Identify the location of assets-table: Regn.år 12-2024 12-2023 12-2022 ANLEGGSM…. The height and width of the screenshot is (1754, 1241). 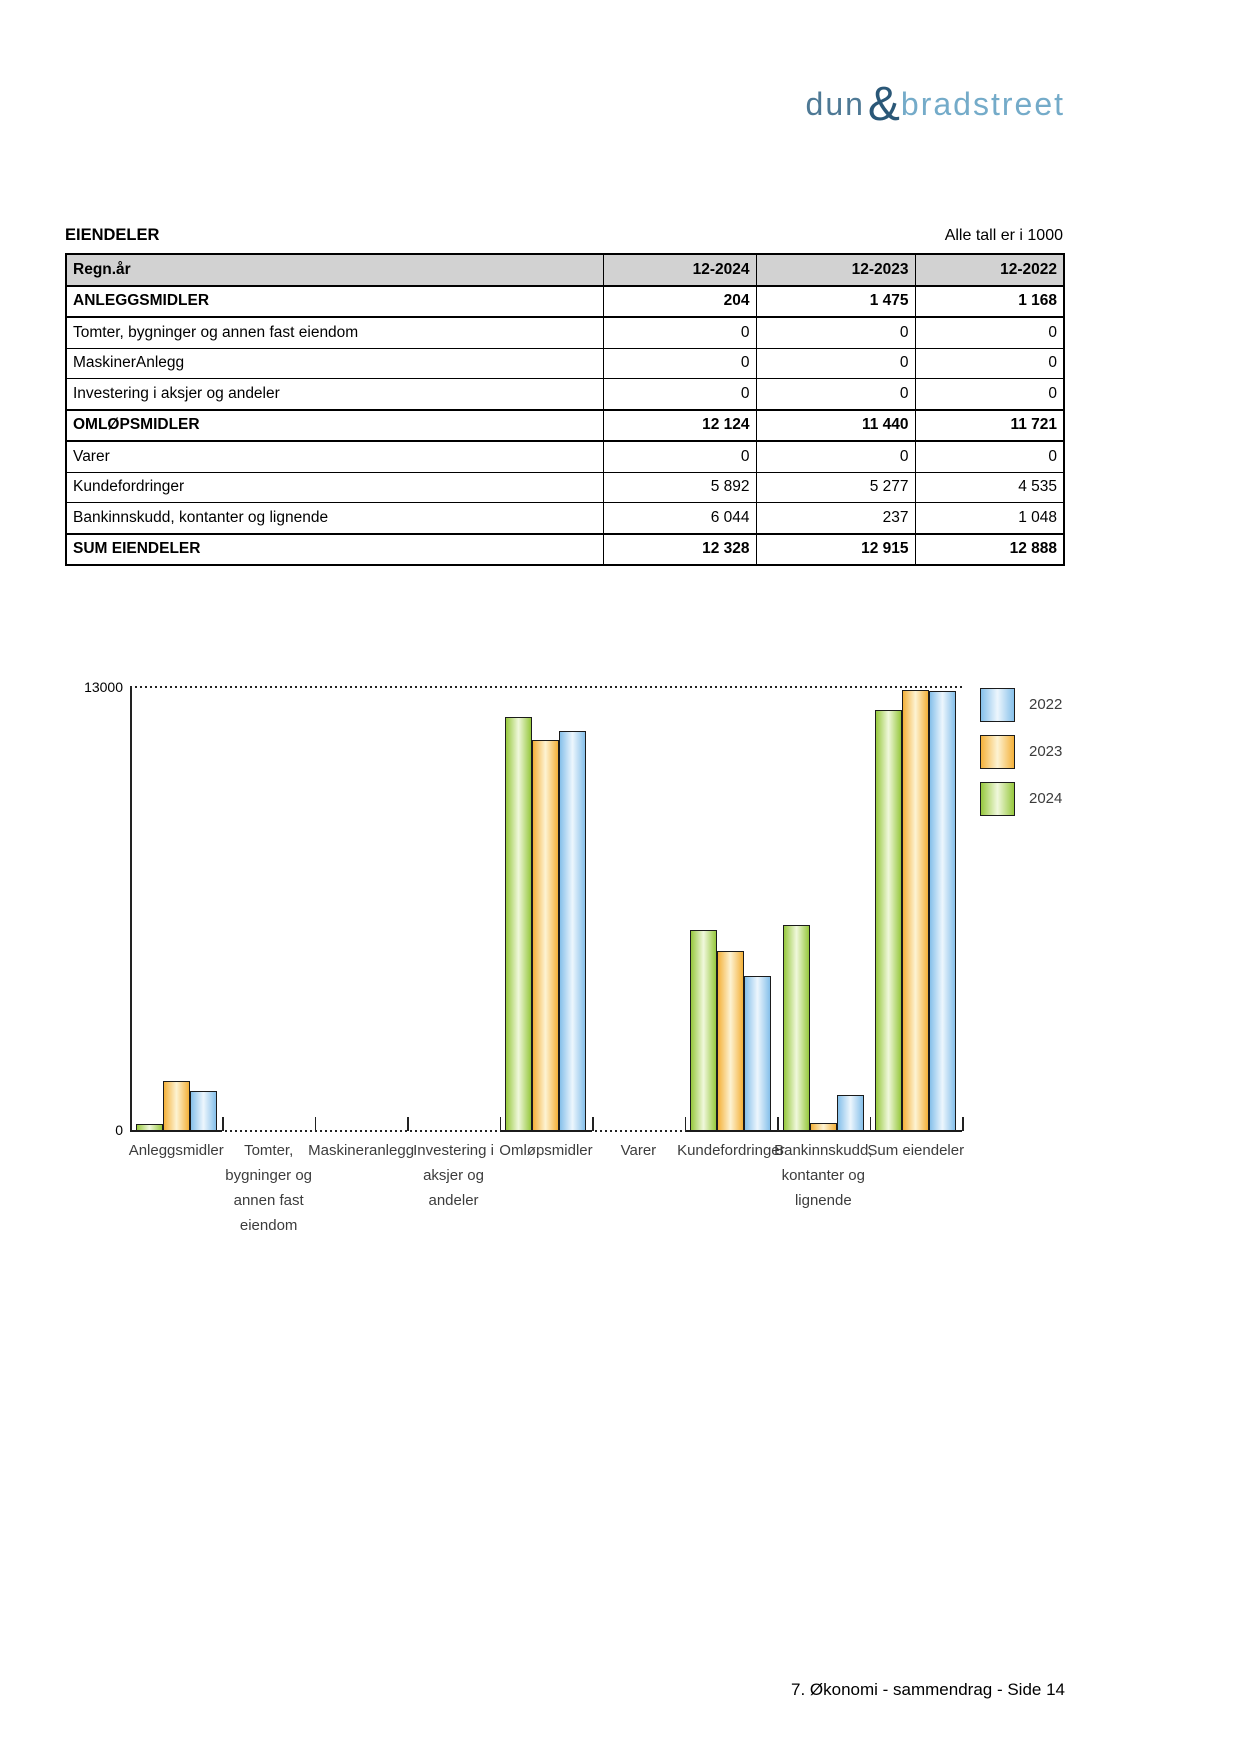
(565, 409).